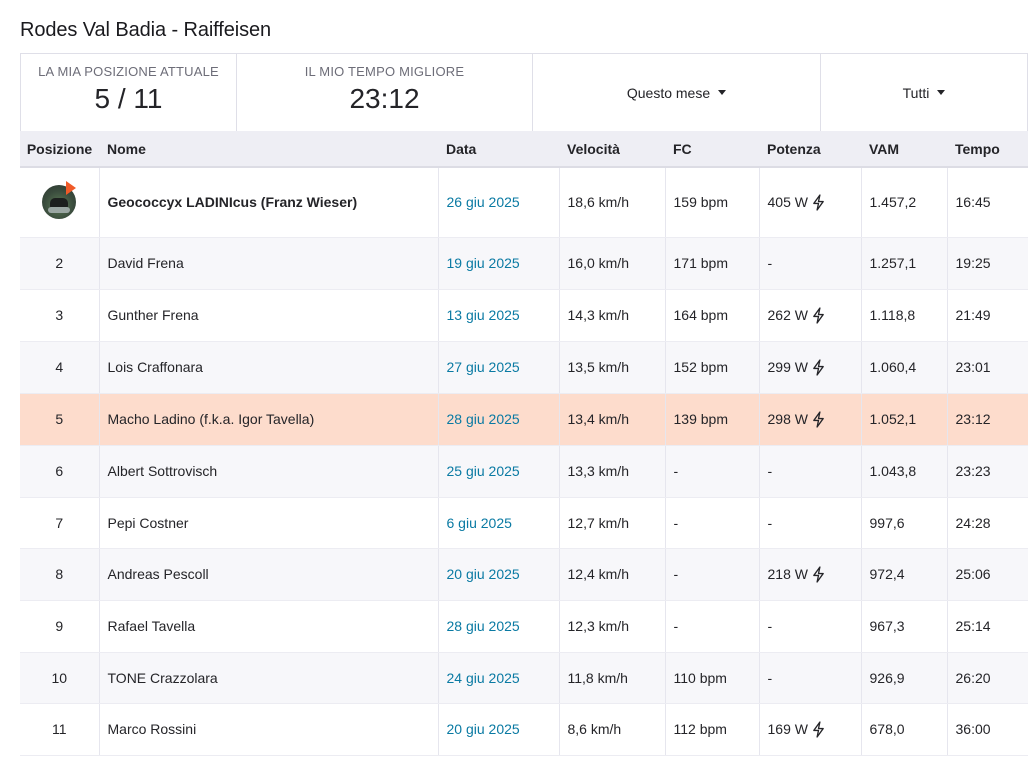  Describe the element at coordinates (987, 419) in the screenshot. I see `time-cell: 23:12` at that location.